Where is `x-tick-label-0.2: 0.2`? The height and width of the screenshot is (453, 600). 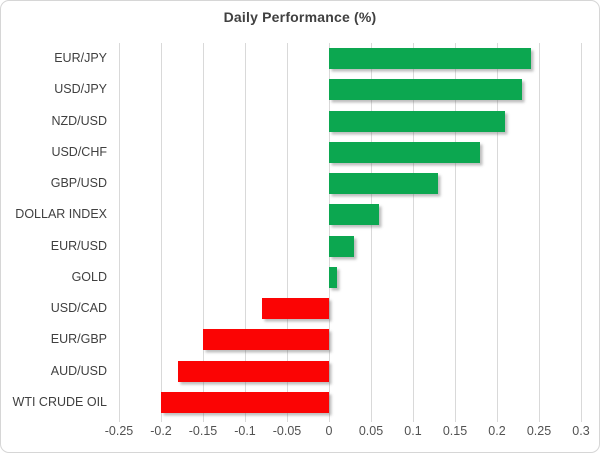 x-tick-label-0.2: 0.2 is located at coordinates (497, 431).